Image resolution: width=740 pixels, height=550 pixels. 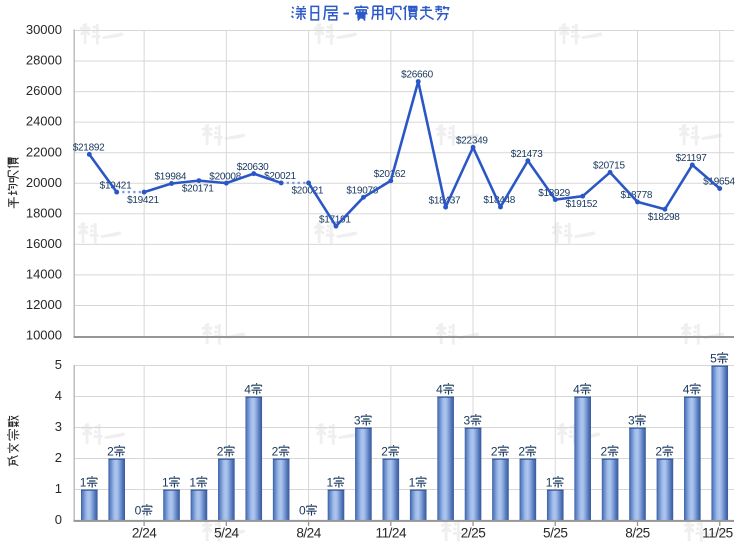 What do you see at coordinates (44, 29) in the screenshot?
I see `svg-text: 30000` at bounding box center [44, 29].